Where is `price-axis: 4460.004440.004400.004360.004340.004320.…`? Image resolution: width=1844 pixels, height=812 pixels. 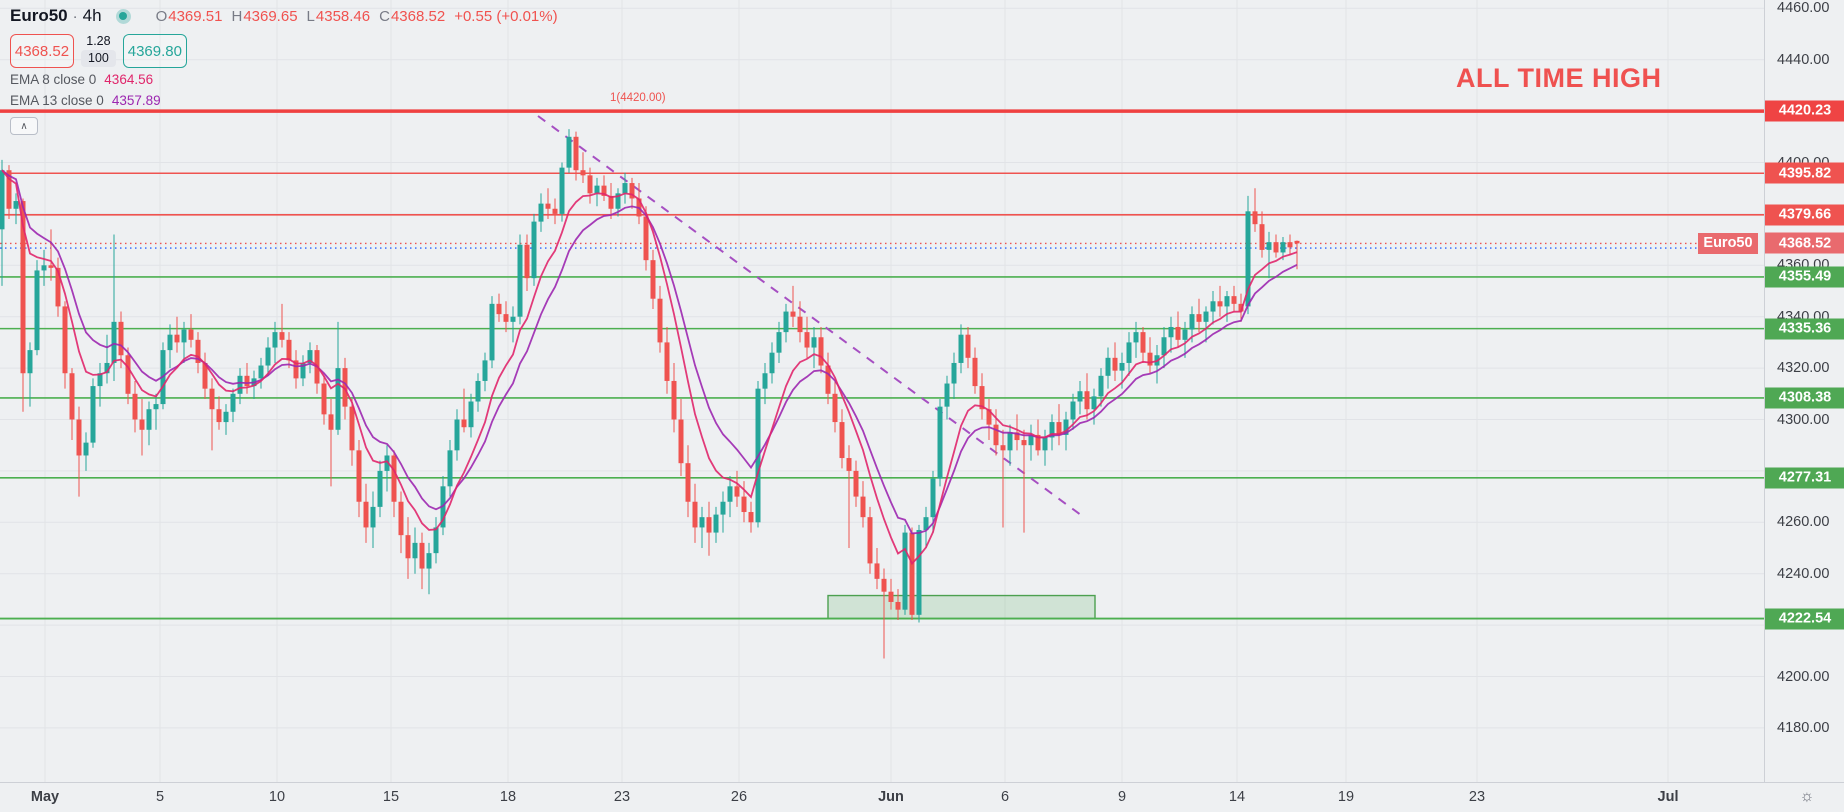 price-axis: 4460.004440.004400.004360.004340.004320.… is located at coordinates (1804, 391).